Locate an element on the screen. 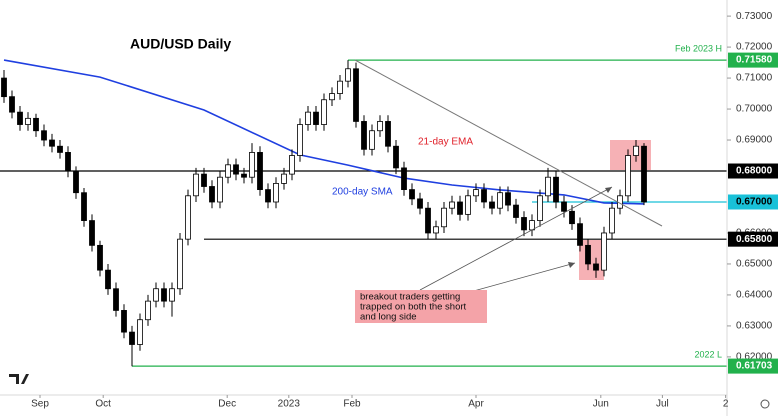 This screenshot has height=416, width=780. callout-text: and long side is located at coordinates (388, 317).